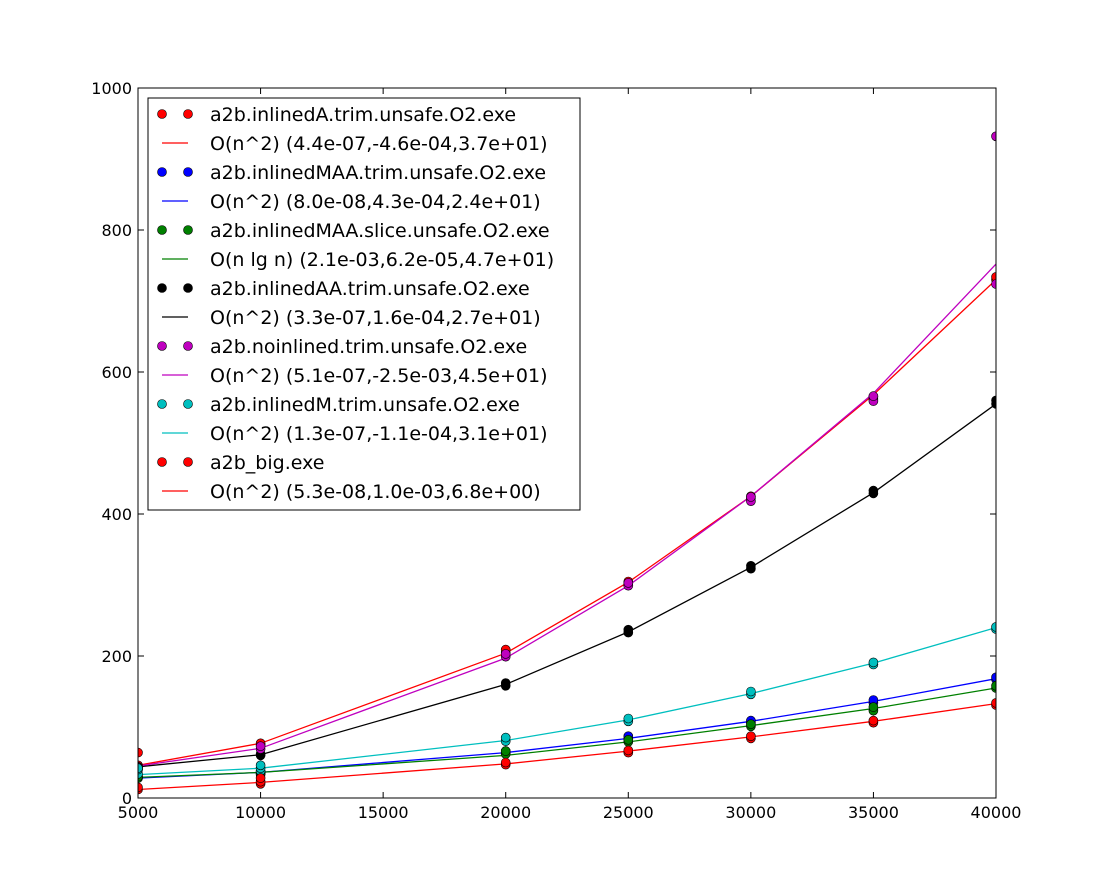  I want to click on legend-label: a2b.inlinedMAA.trim.unsafe.O2.exe, so click(378, 173).